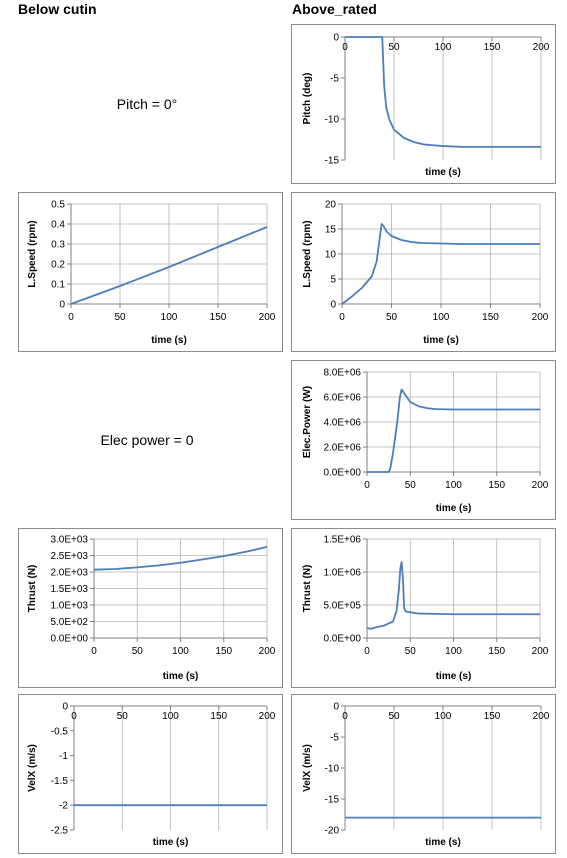 This screenshot has width=567, height=858. Describe the element at coordinates (342, 423) in the screenshot. I see `y-tick-label: 4.0E+06` at that location.